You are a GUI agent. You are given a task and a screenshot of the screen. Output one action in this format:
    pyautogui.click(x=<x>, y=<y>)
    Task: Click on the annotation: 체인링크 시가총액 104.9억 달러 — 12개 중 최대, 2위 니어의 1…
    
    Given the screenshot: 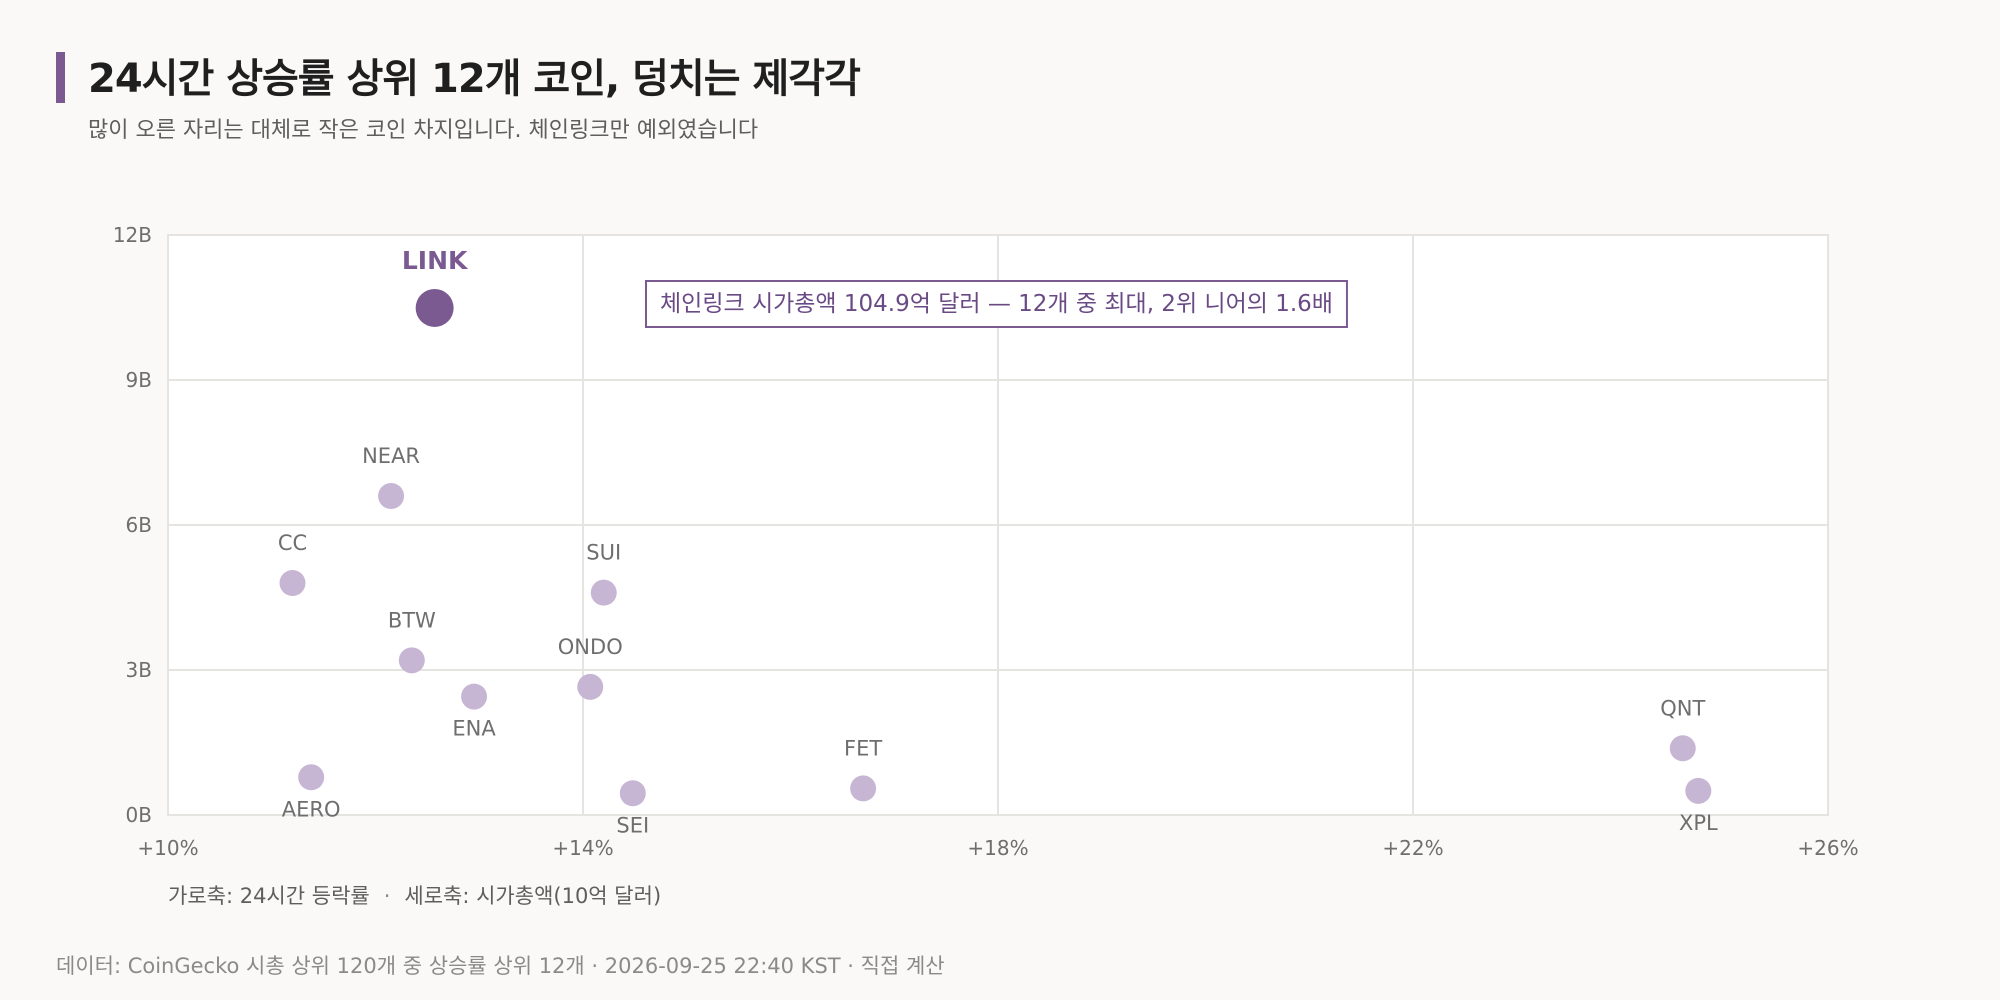 What is the action you would take?
    pyautogui.click(x=996, y=304)
    